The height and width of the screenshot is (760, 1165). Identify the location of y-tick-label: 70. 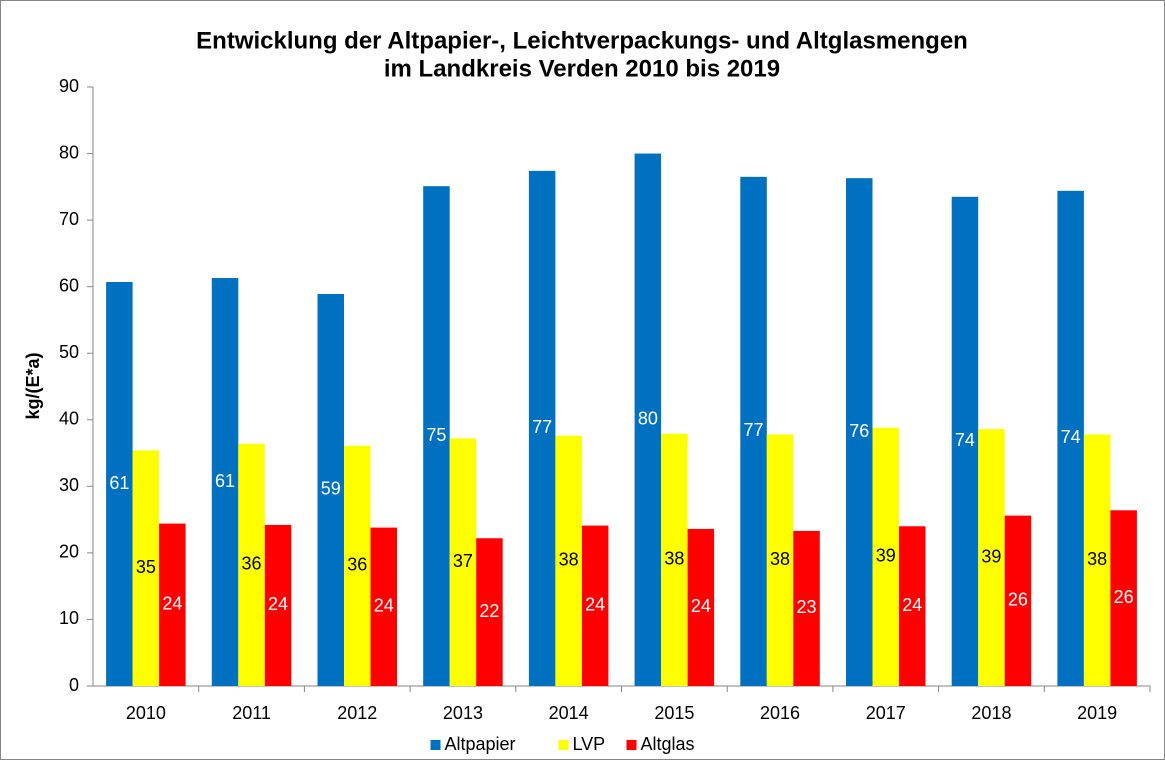
(69, 219).